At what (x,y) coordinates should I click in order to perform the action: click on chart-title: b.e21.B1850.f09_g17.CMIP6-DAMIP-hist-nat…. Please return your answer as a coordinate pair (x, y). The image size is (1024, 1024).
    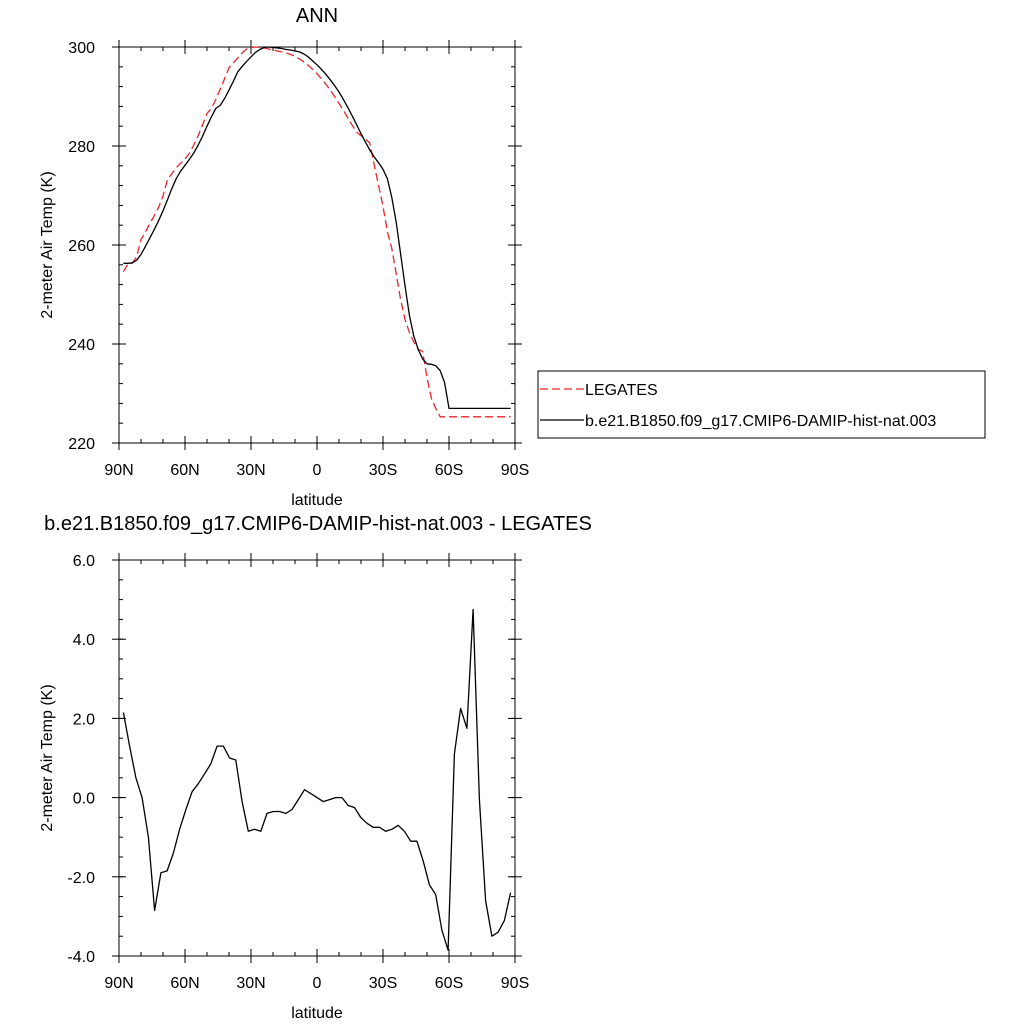
    Looking at the image, I should click on (318, 524).